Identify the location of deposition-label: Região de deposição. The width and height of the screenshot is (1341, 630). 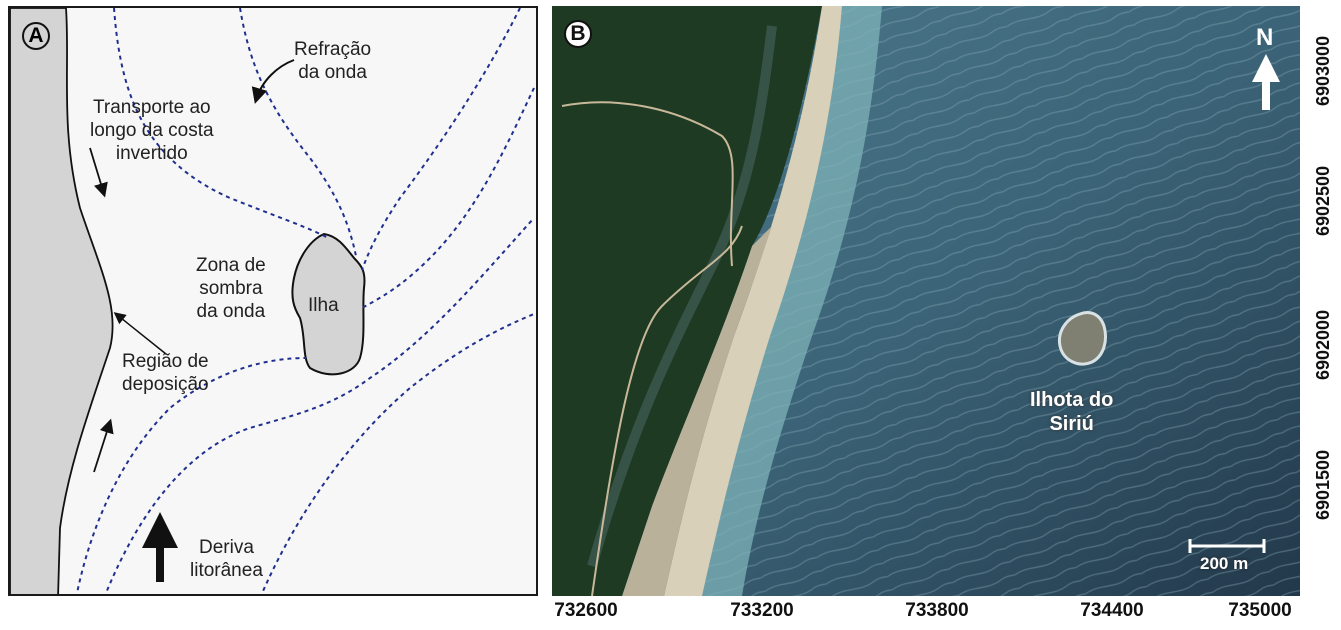
(165, 373).